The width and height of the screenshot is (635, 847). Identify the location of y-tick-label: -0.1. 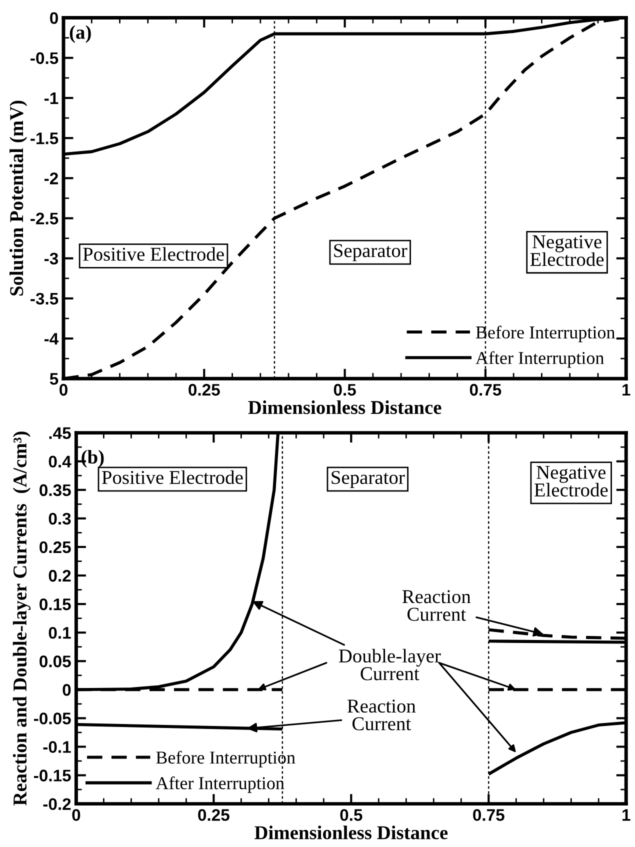
(57, 747).